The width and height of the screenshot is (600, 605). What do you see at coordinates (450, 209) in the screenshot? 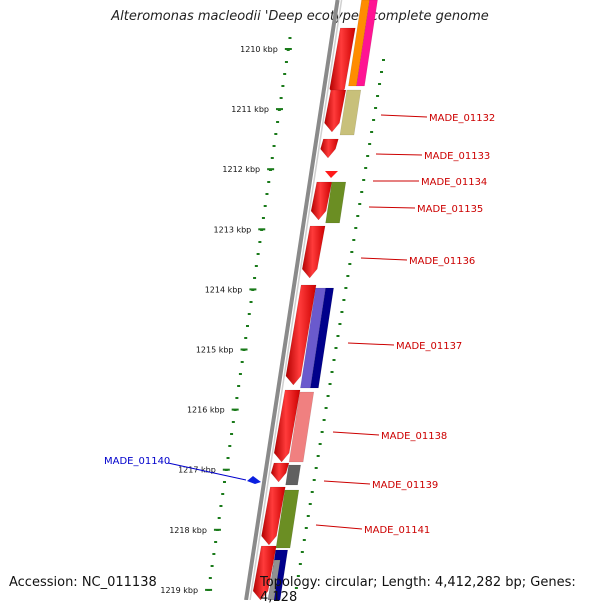
I see `gene-label: MADE_01135` at bounding box center [450, 209].